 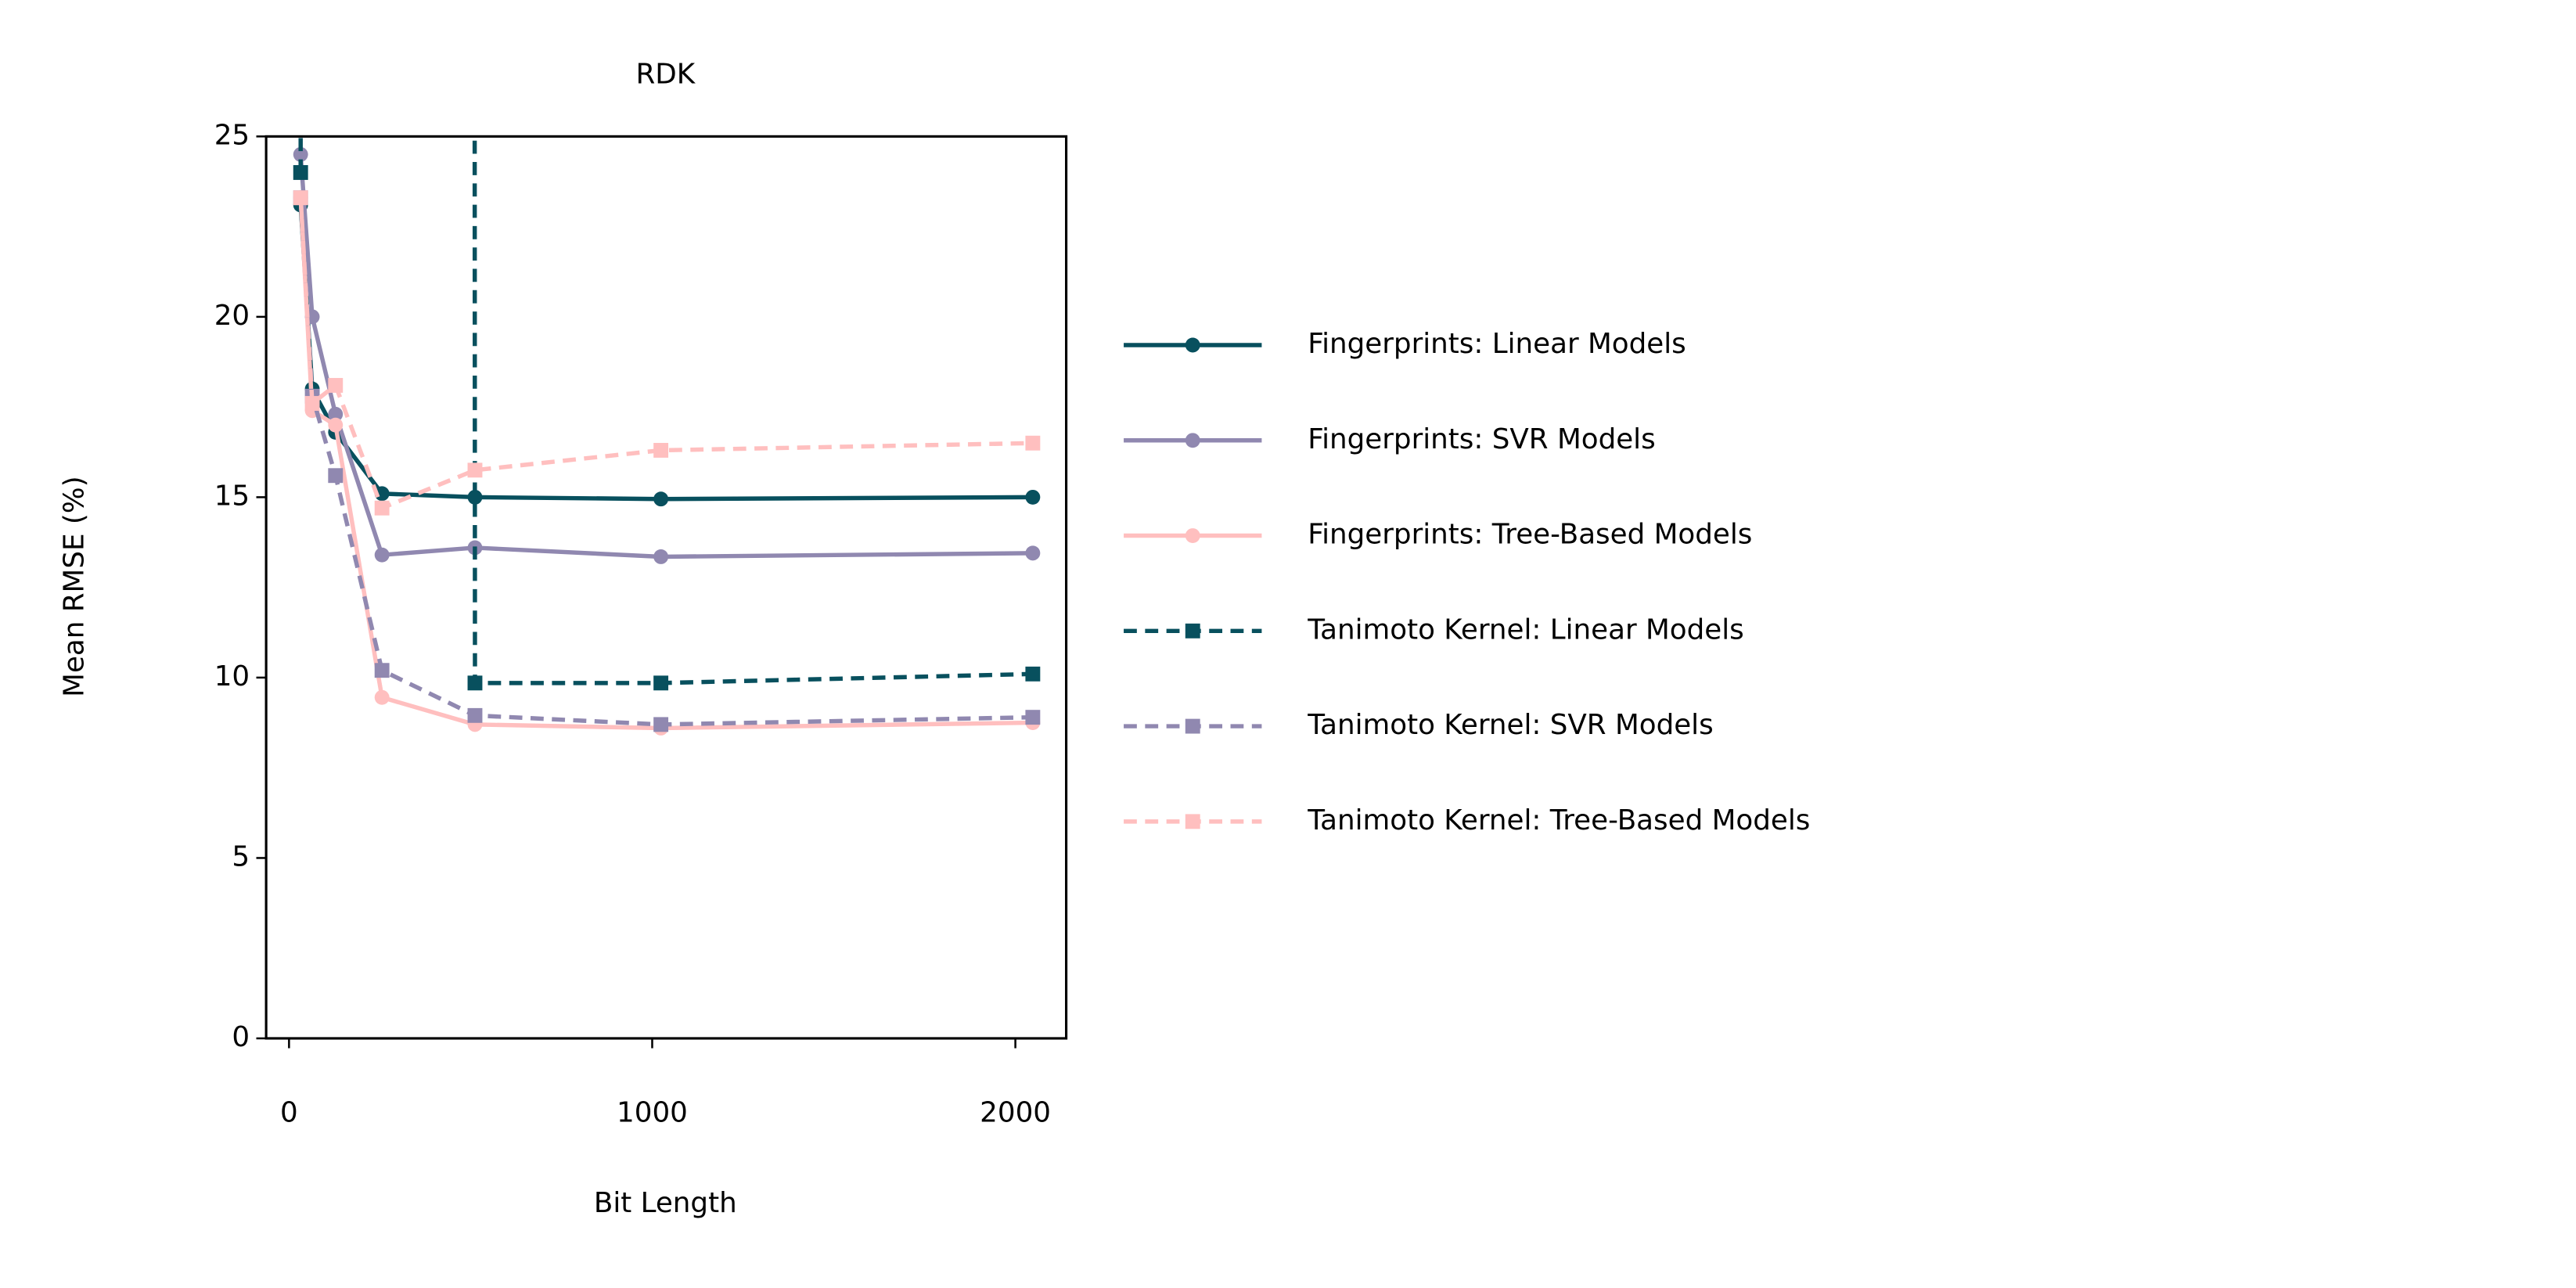 I want to click on x-tick-label: 1000, so click(x=652, y=1113).